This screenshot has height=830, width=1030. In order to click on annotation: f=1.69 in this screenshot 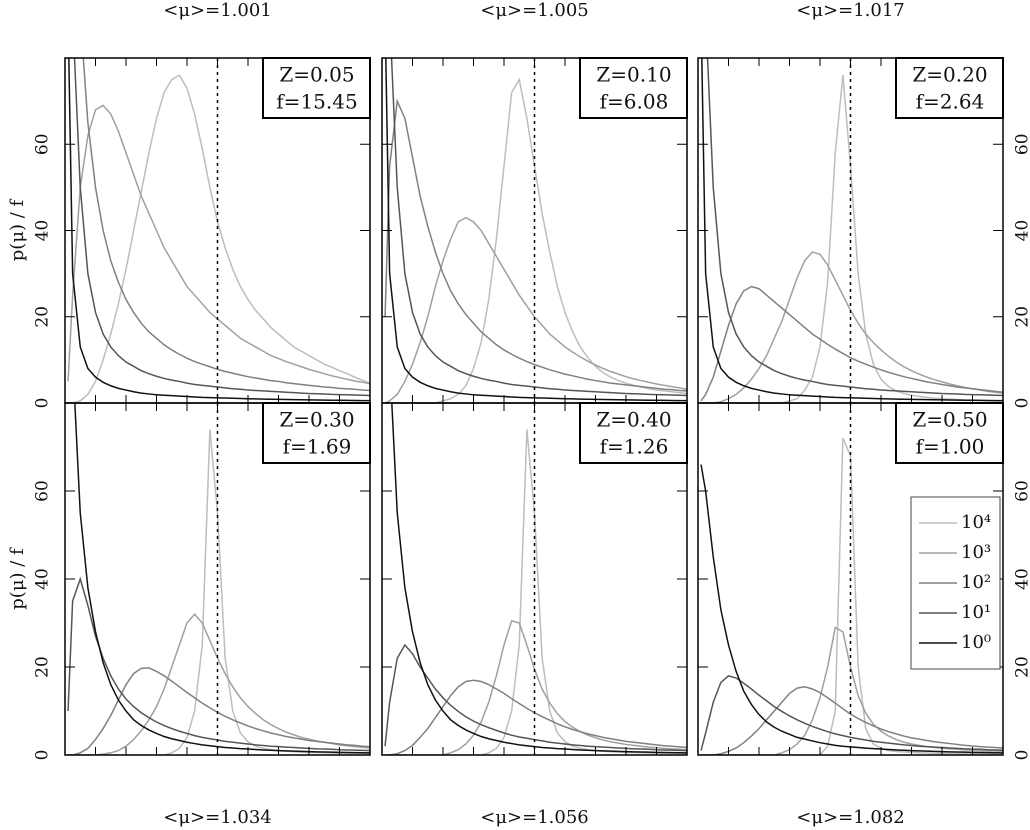, I will do `click(317, 447)`.